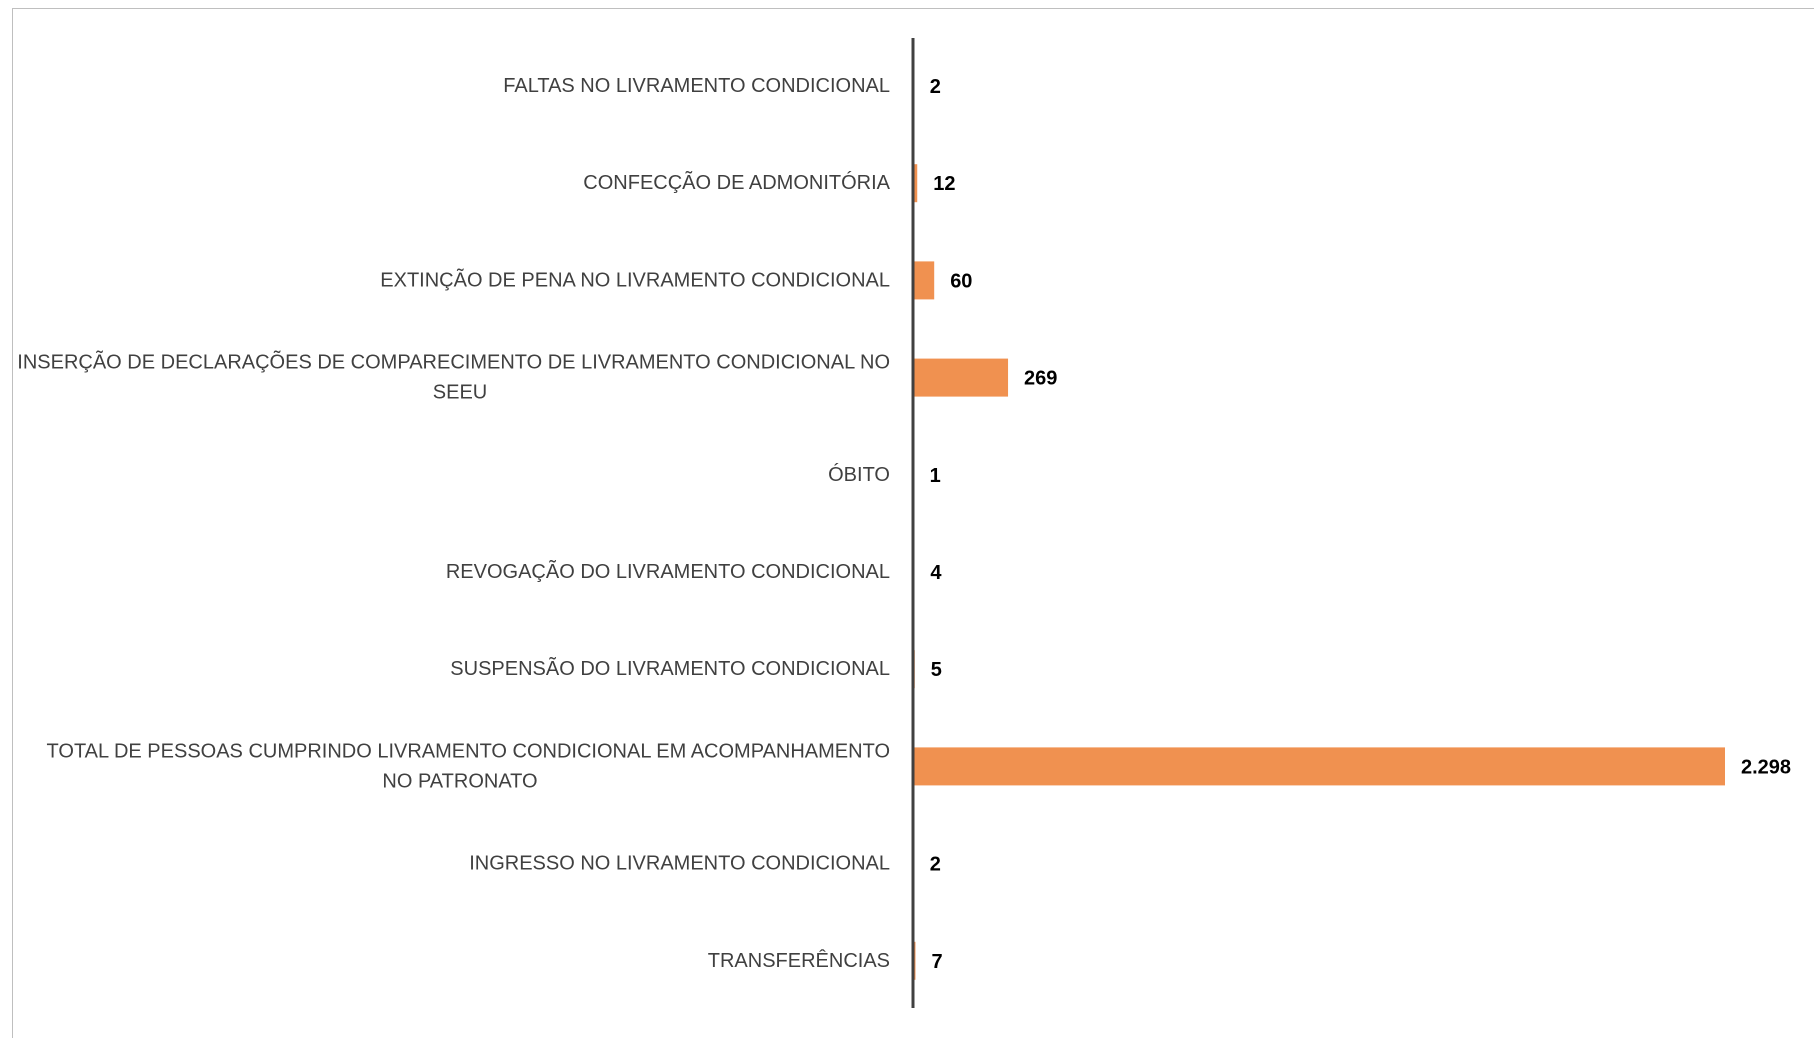  What do you see at coordinates (696, 86) in the screenshot?
I see `category-label-0: FALTAS NO LIVRAMENTO CONDICIONAL` at bounding box center [696, 86].